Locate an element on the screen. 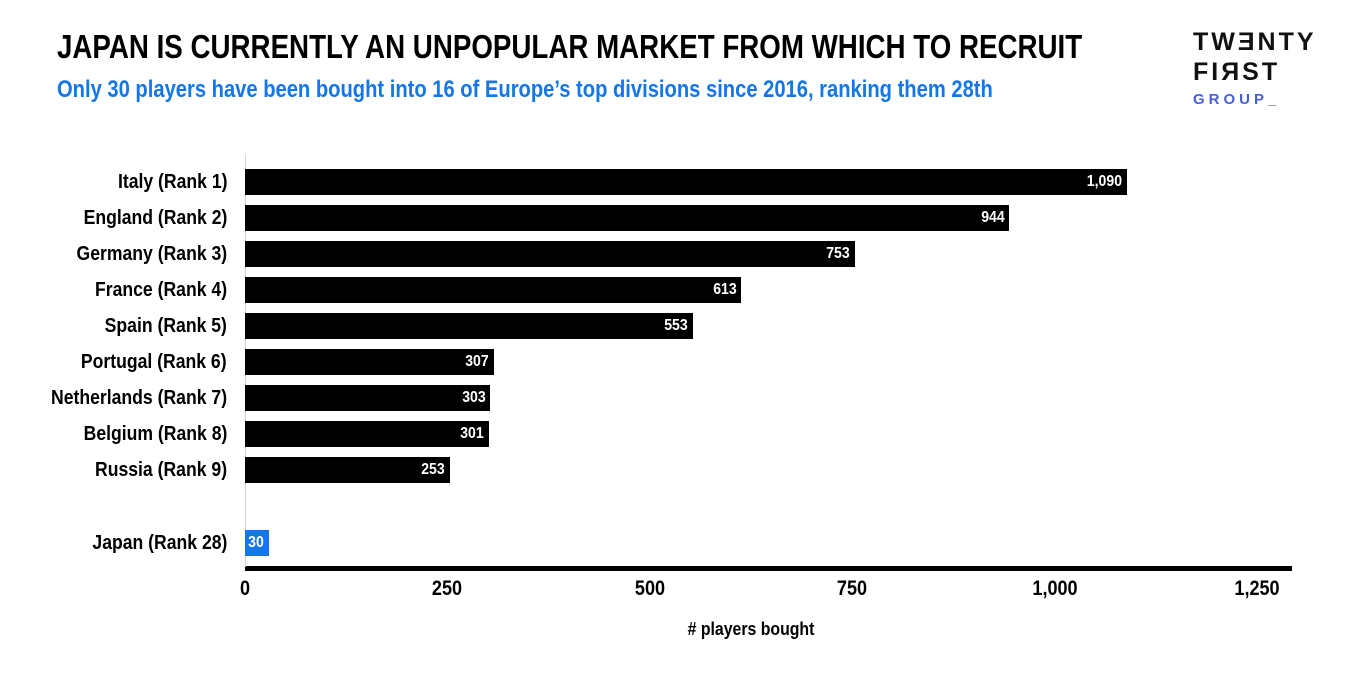 The image size is (1352, 674). category-label-text: England (Rank 2) is located at coordinates (155, 217).